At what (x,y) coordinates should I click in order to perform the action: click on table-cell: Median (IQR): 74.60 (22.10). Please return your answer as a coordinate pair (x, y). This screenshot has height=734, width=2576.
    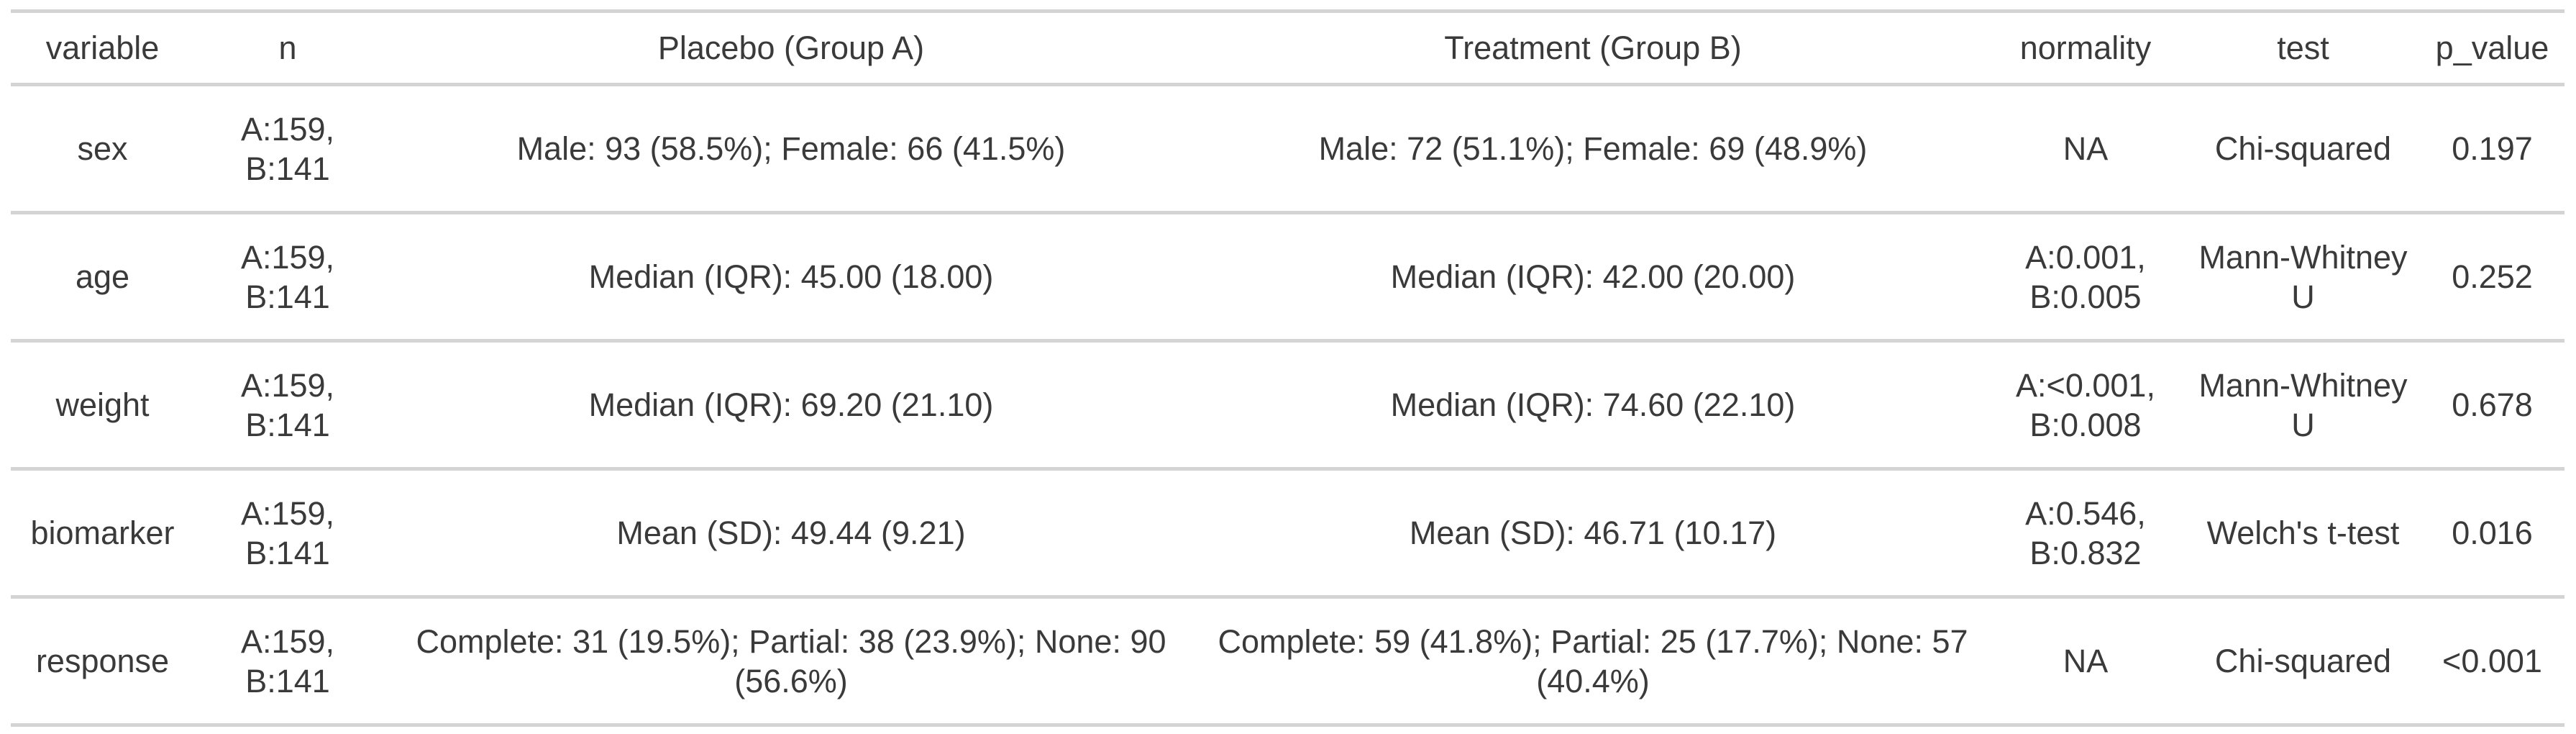
    Looking at the image, I should click on (1593, 404).